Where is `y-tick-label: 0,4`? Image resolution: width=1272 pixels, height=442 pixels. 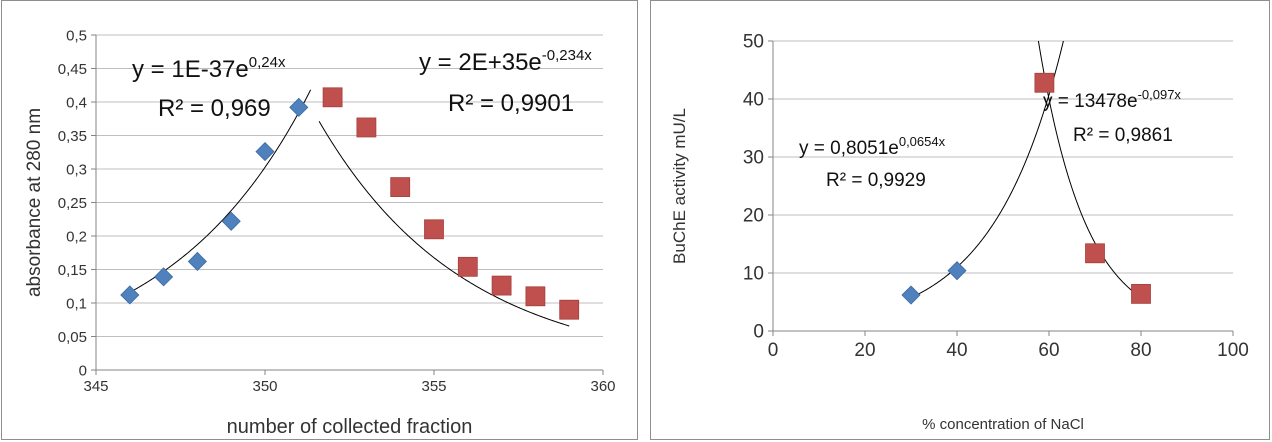
y-tick-label: 0,4 is located at coordinates (76, 102).